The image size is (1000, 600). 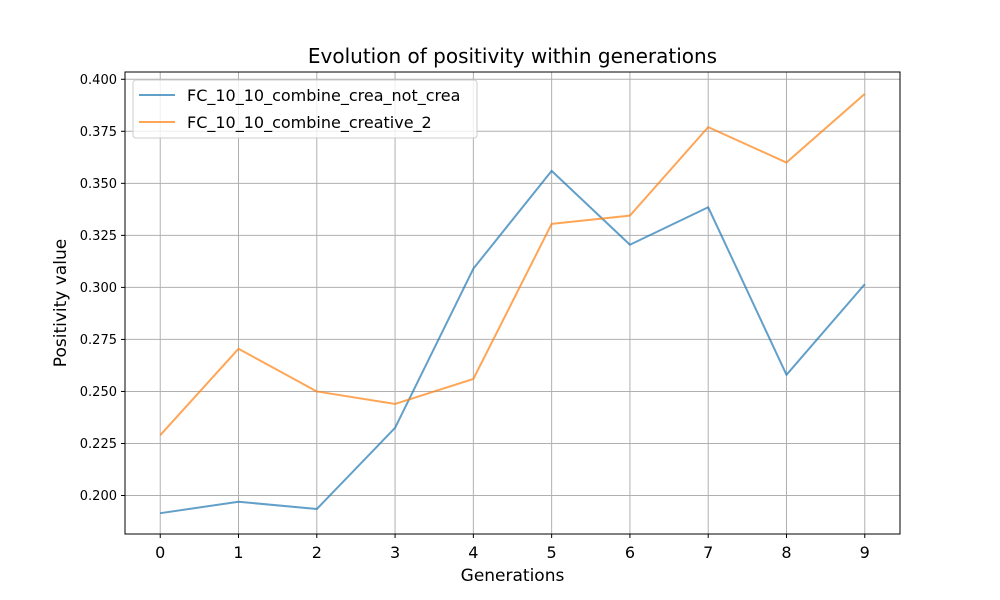 I want to click on y-tick-label: 0.400, so click(x=98, y=80).